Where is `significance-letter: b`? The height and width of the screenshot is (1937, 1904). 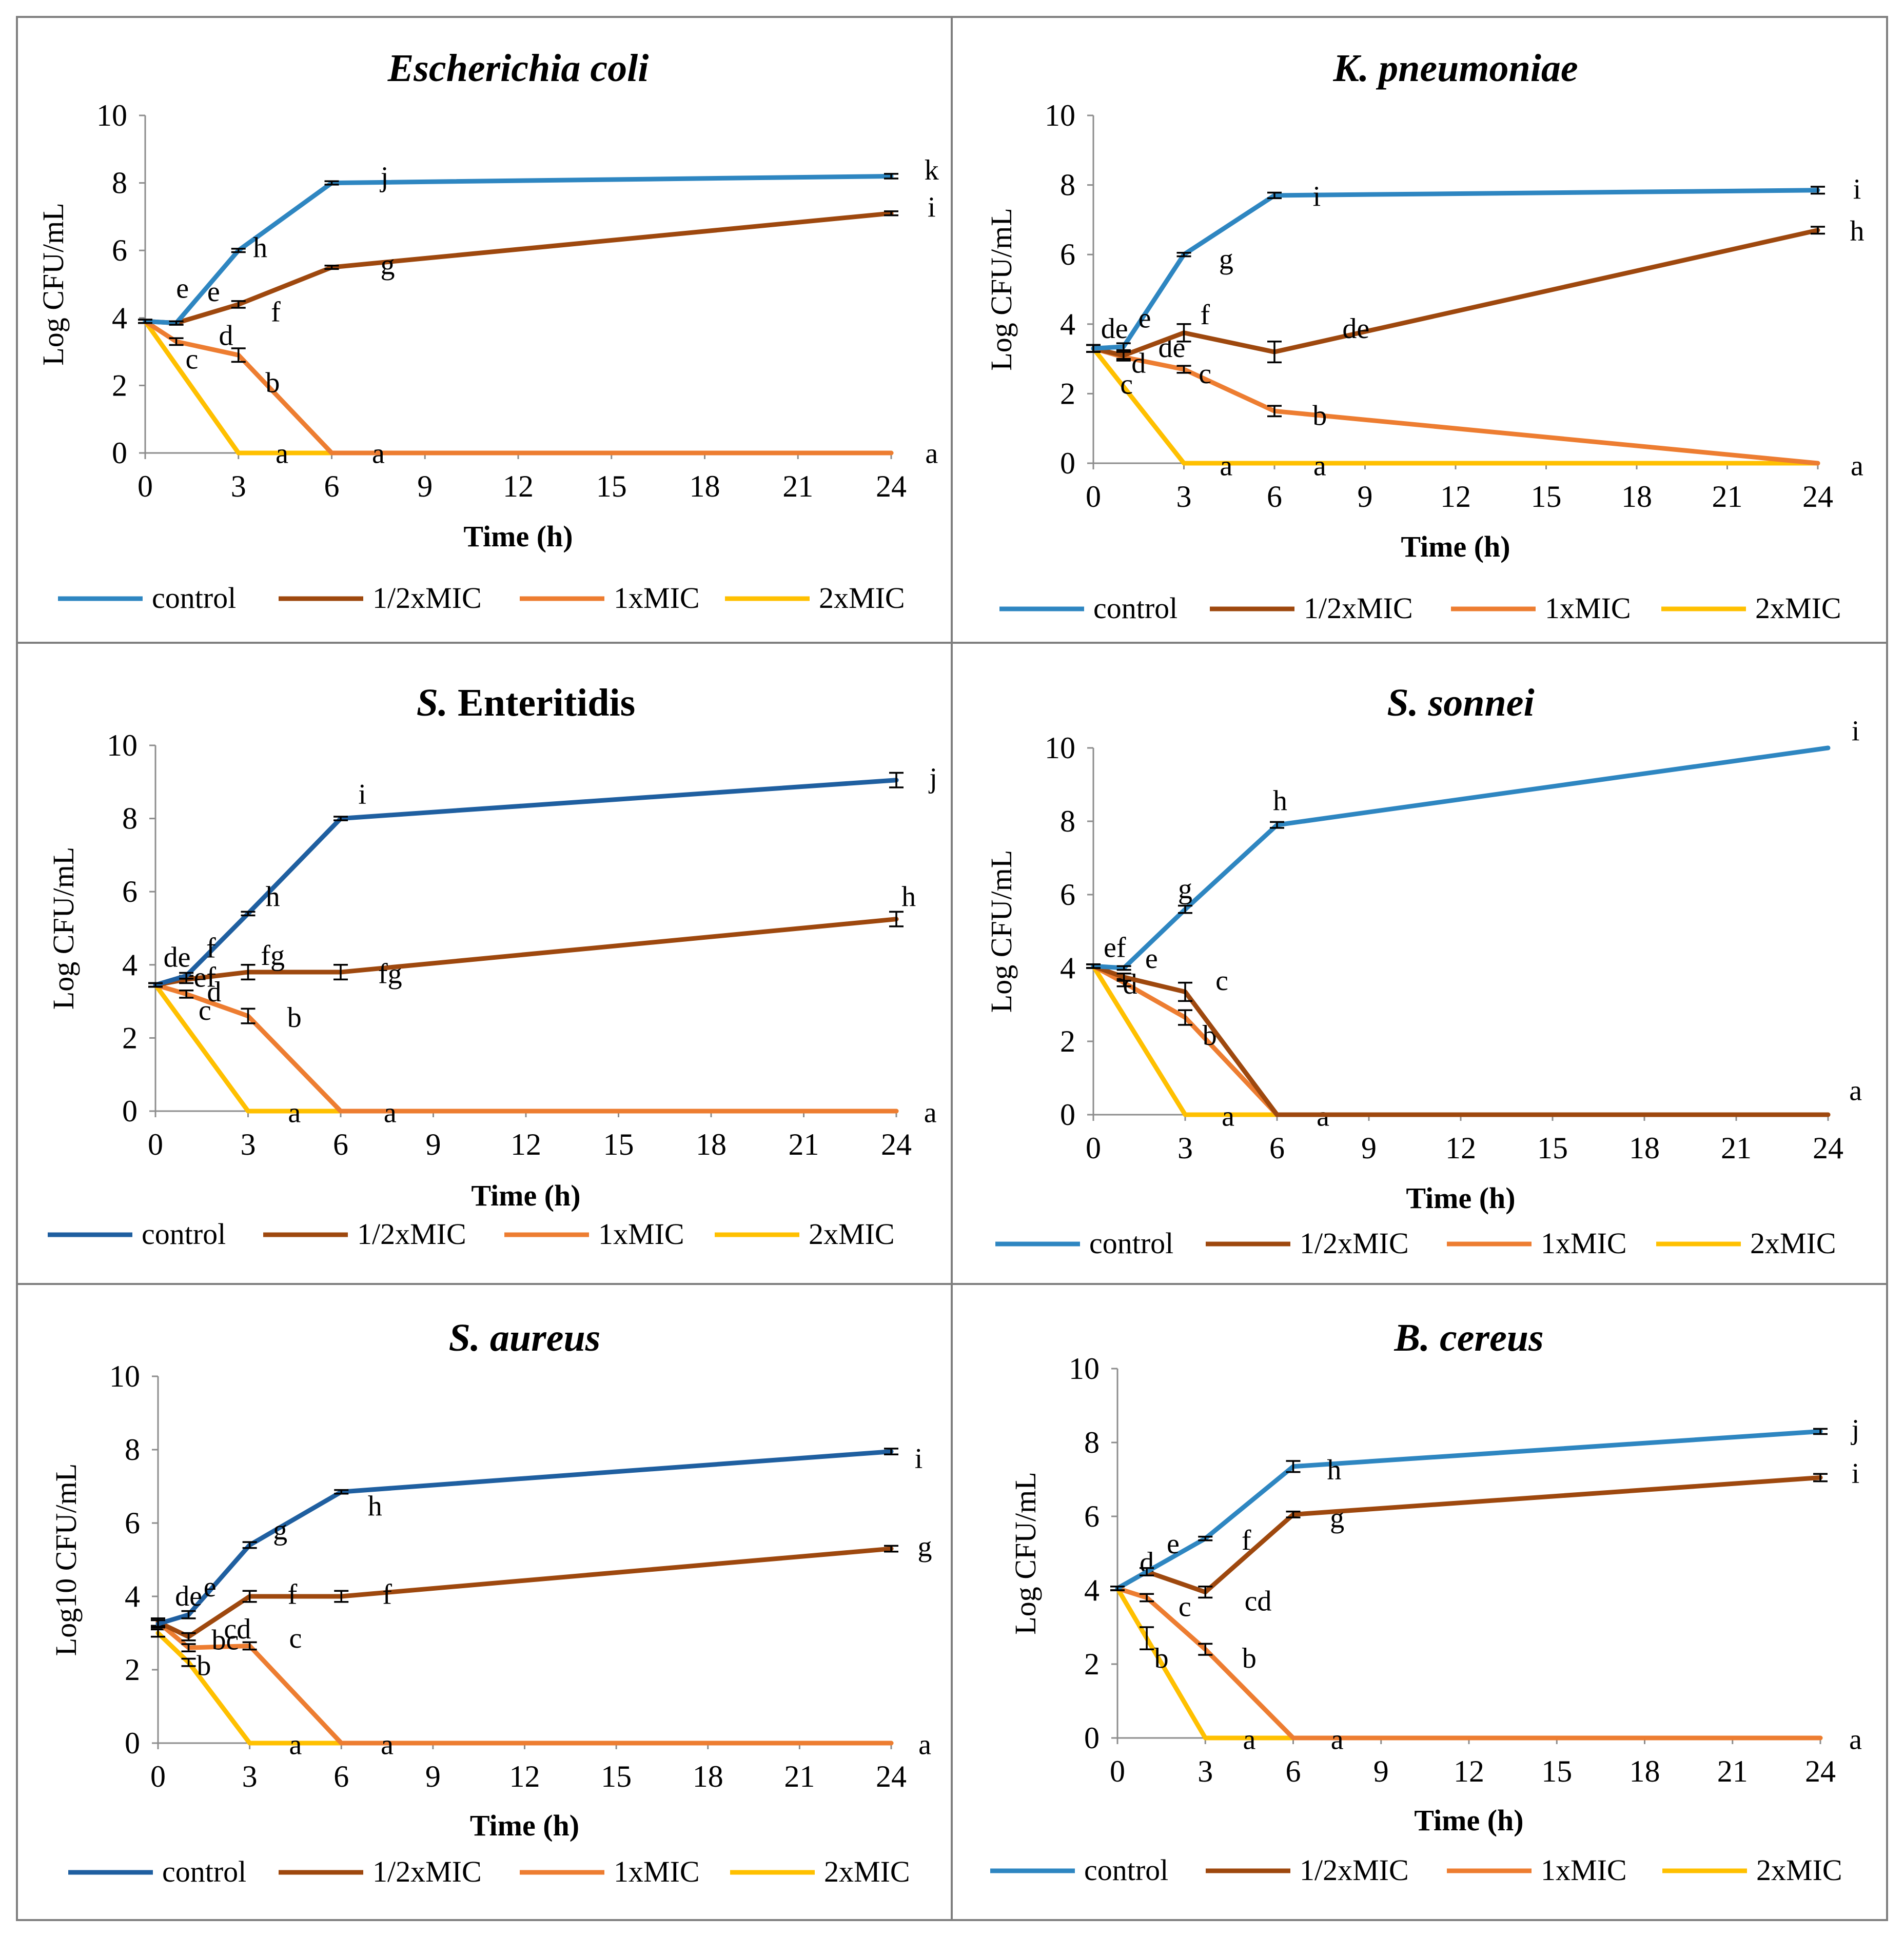 significance-letter: b is located at coordinates (204, 1666).